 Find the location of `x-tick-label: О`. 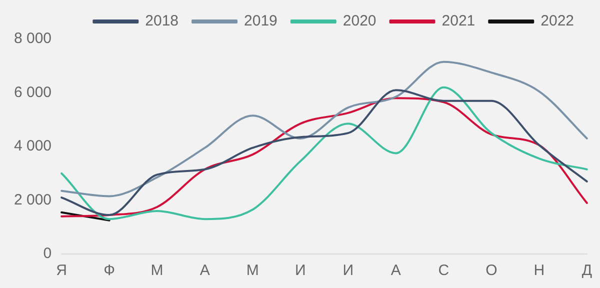

x-tick-label: О is located at coordinates (492, 271).